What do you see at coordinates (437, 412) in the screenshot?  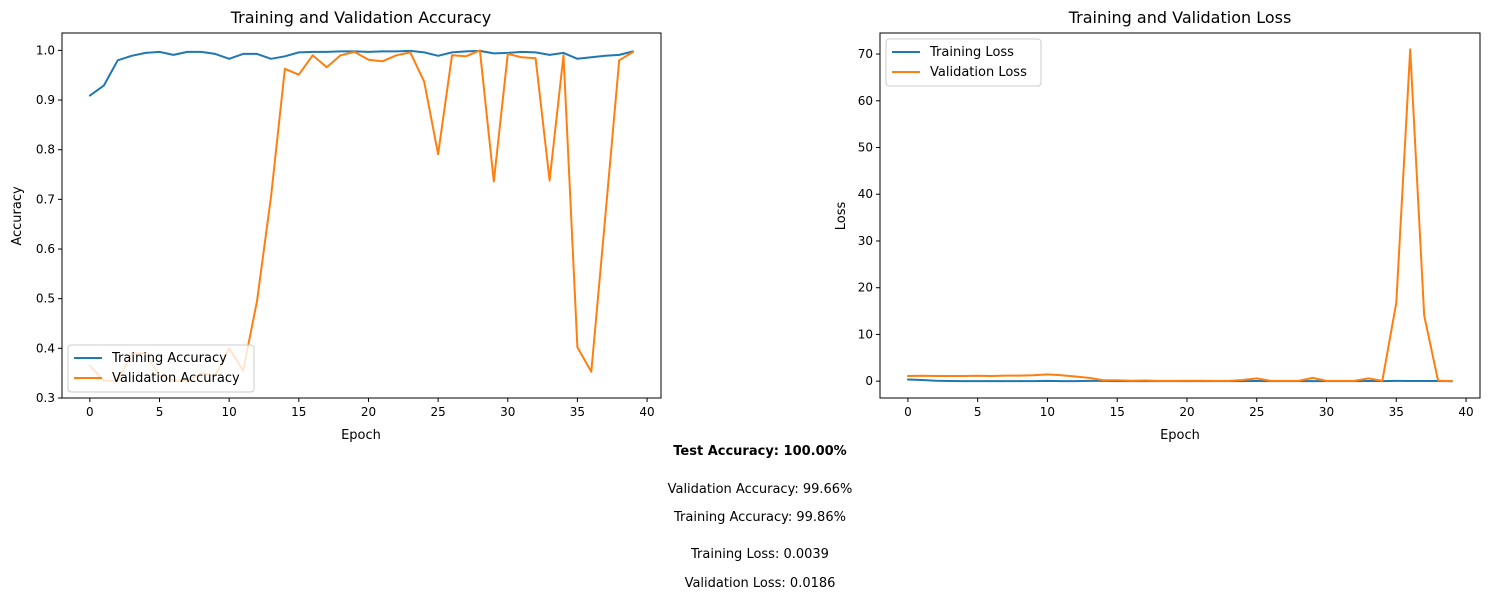 I see `accuracy-xtick-label: 25` at bounding box center [437, 412].